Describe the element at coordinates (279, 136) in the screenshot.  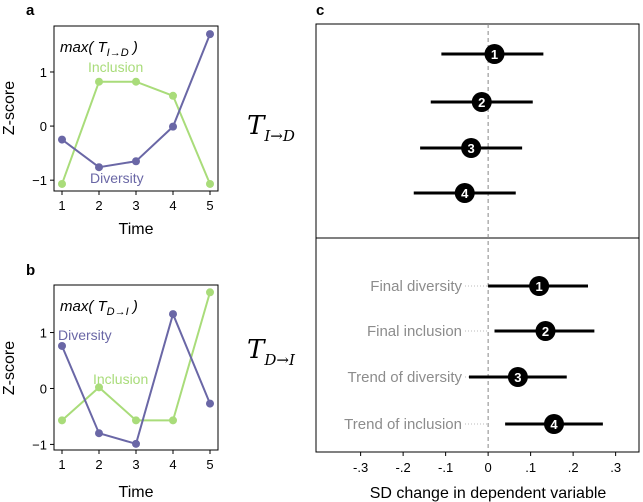
I see `group-1-label-sub: I→D` at that location.